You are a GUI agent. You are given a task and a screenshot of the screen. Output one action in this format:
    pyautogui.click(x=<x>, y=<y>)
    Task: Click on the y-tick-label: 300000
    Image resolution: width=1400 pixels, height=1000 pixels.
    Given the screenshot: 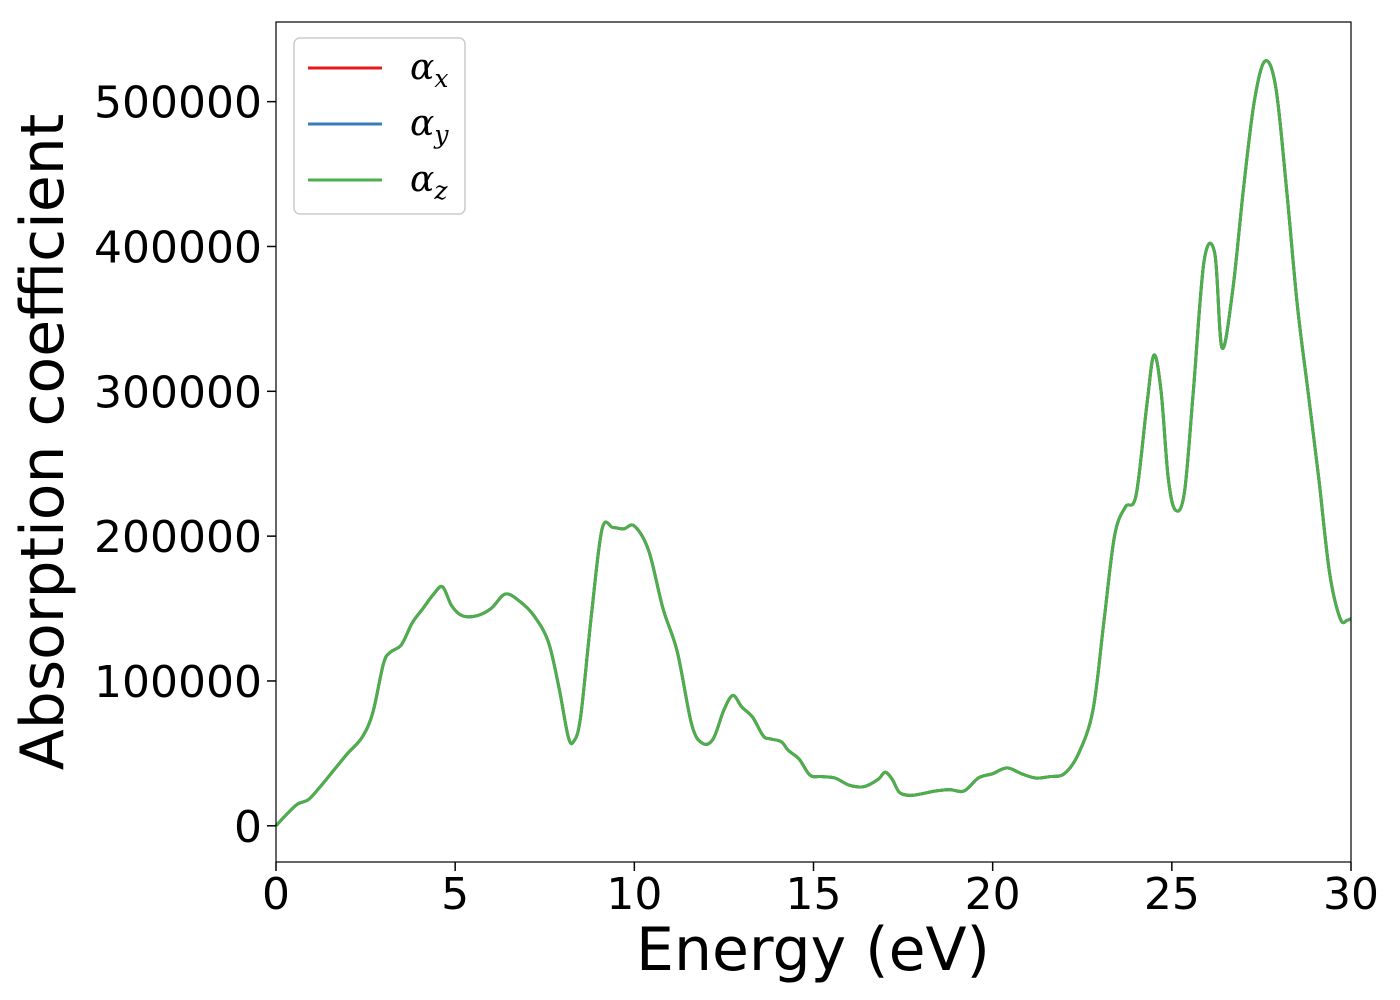 What is the action you would take?
    pyautogui.click(x=178, y=392)
    